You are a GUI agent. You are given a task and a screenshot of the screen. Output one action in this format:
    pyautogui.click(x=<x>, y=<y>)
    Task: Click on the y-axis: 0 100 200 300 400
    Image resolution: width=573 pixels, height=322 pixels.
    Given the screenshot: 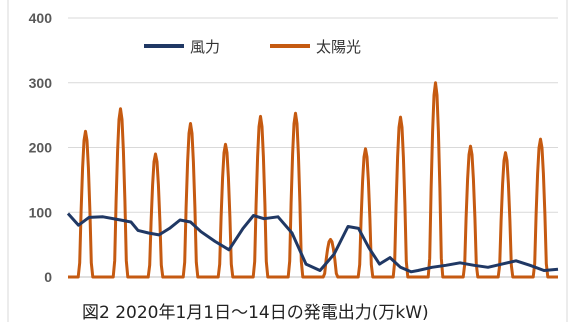 What is the action you would take?
    pyautogui.click(x=41, y=147)
    